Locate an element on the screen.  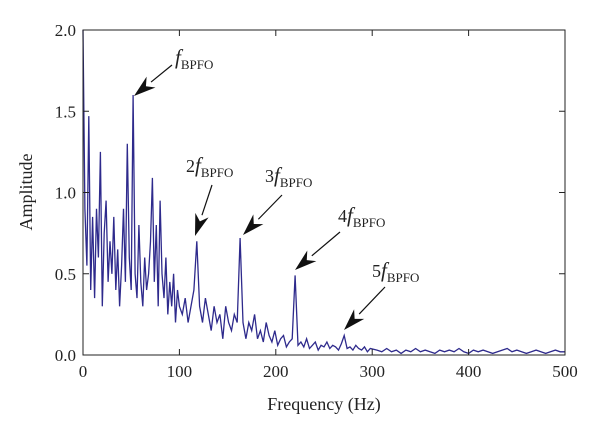
y-tick-label: 2.0 is located at coordinates (65, 30).